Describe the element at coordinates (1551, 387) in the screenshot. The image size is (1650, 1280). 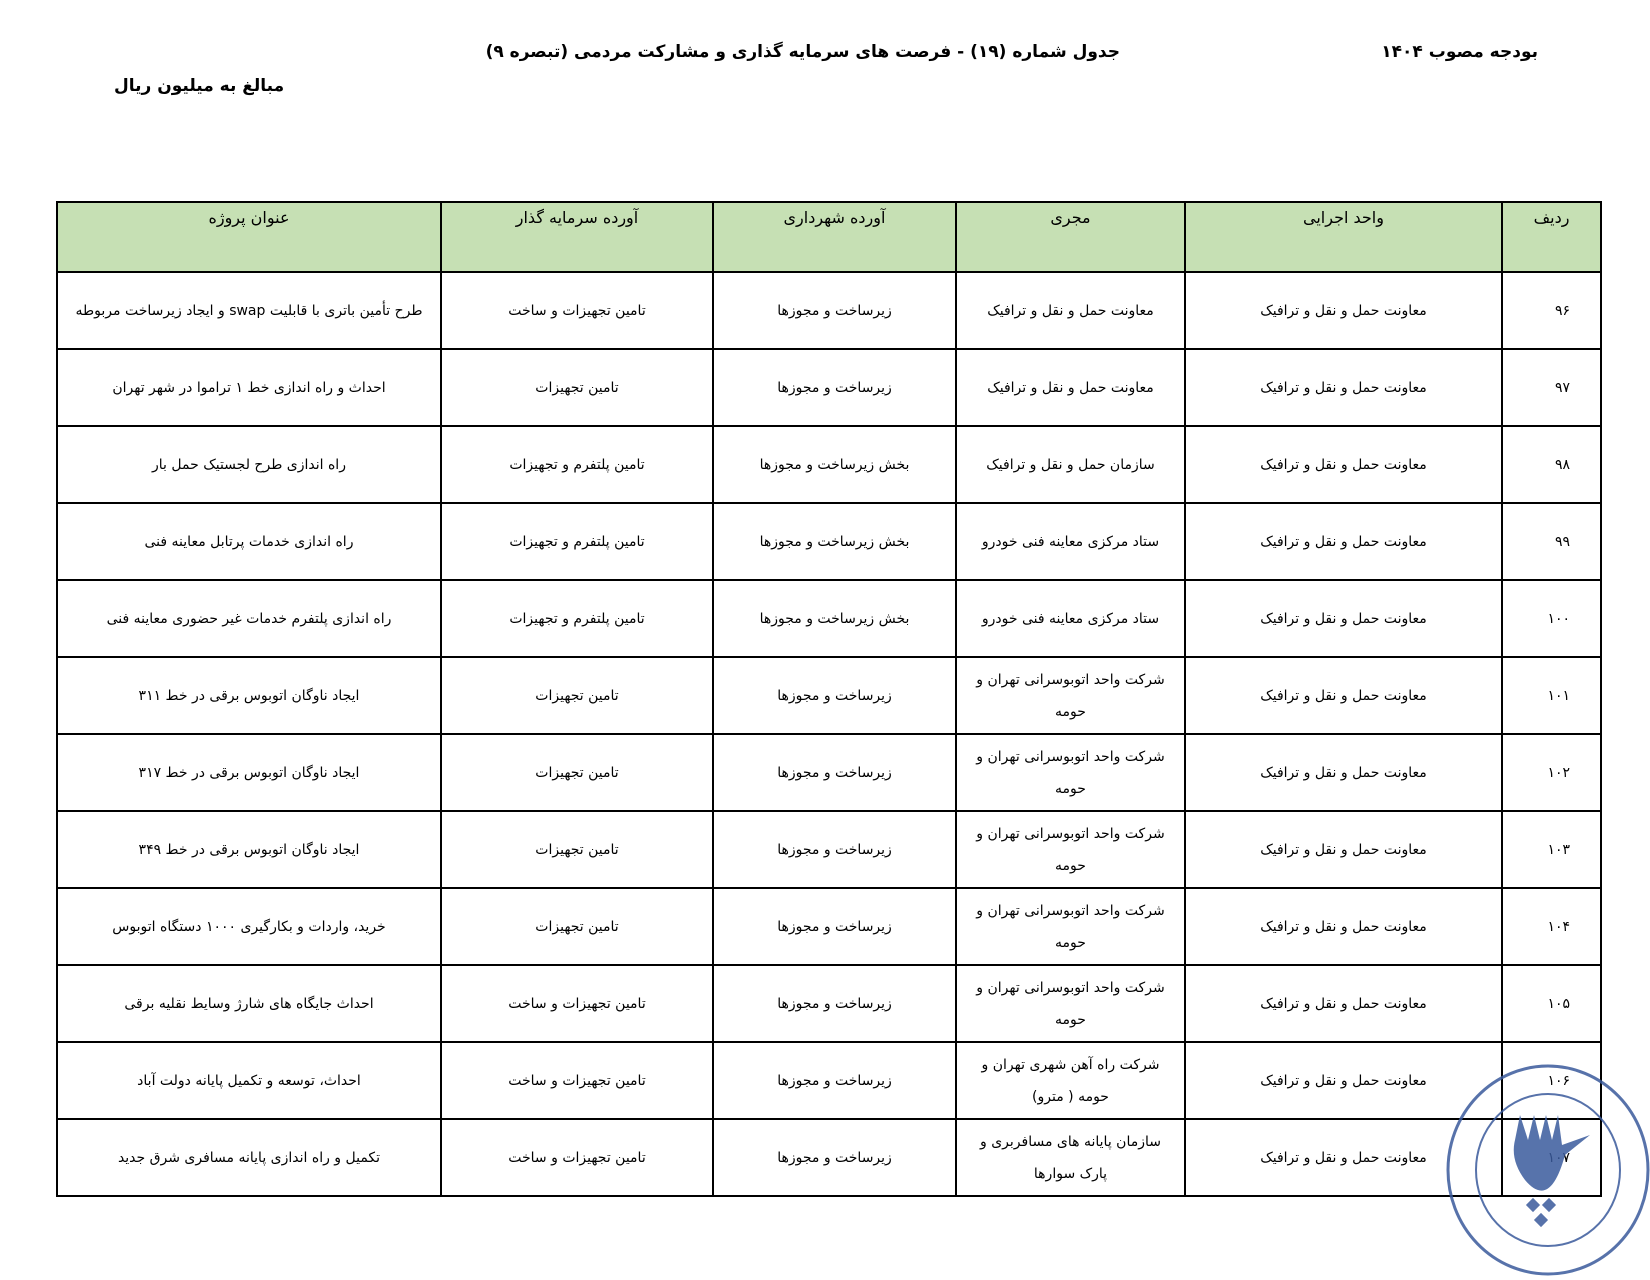
I see `cell-num: ۹۷` at that location.